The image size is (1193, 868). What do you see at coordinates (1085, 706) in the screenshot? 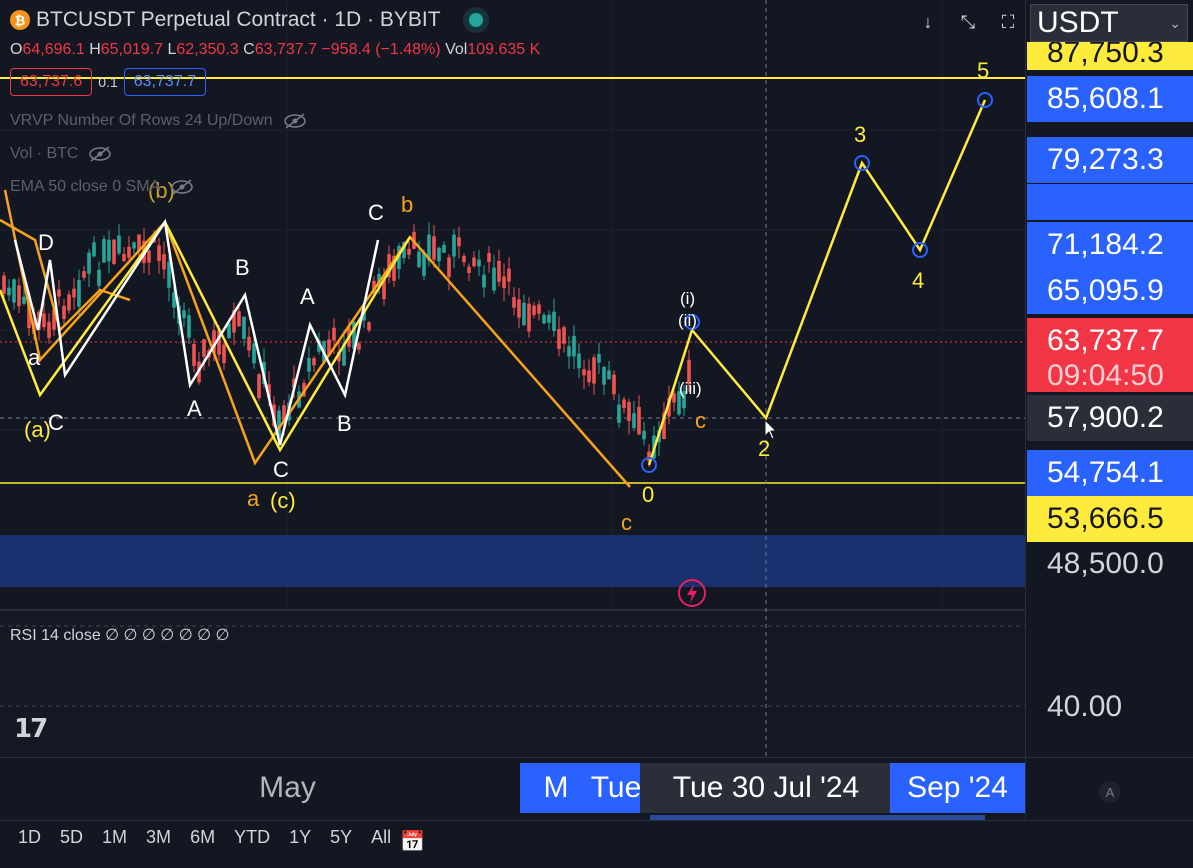
I see `rsi-level-label: 40.00` at bounding box center [1085, 706].